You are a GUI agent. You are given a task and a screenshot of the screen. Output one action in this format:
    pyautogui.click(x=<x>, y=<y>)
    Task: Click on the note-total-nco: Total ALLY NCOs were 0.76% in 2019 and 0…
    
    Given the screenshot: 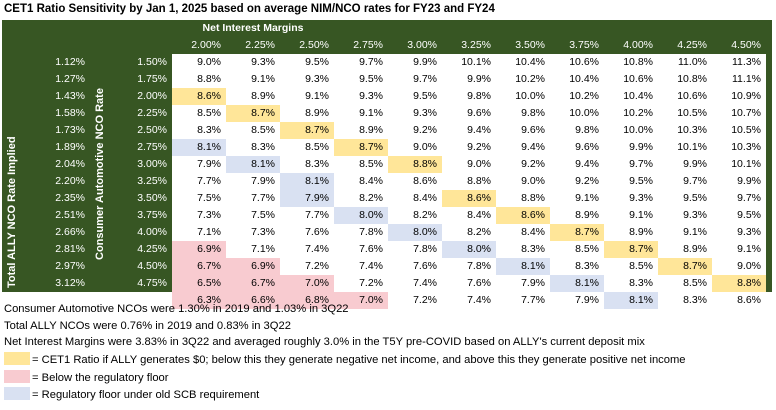 What is the action you would take?
    pyautogui.click(x=147, y=325)
    